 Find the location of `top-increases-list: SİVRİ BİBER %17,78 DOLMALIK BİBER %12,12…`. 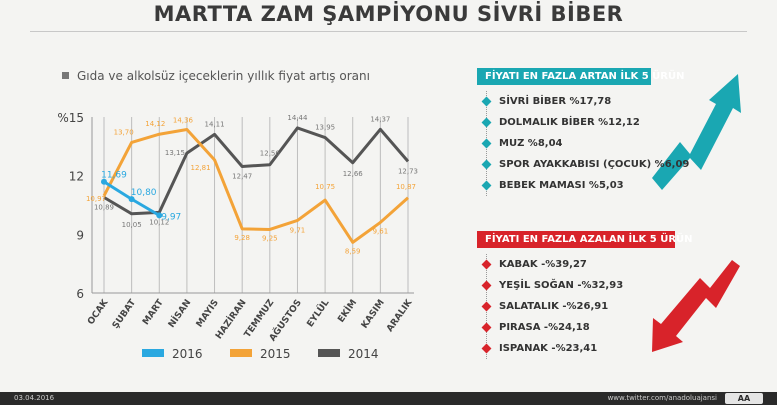

top-increases-list: SİVRİ BİBER %17,78 DOLMALIK BİBER %12,12… is located at coordinates (585, 143).